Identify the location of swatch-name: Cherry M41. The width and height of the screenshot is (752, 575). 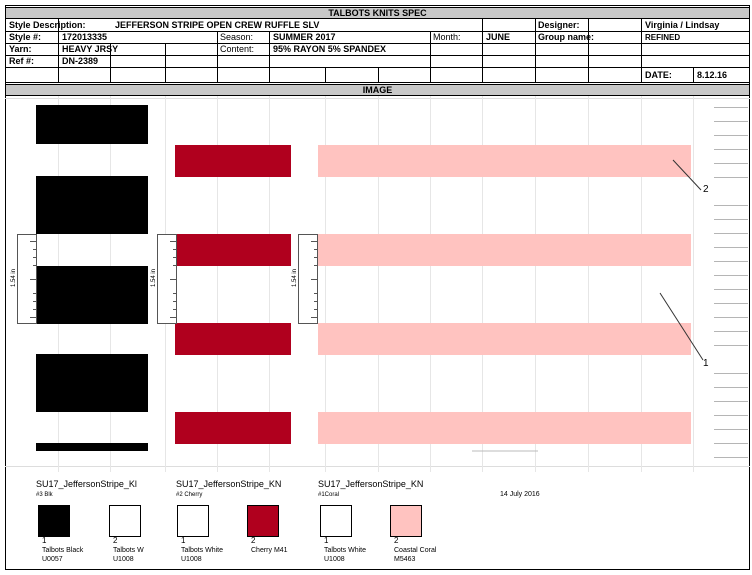
(269, 550).